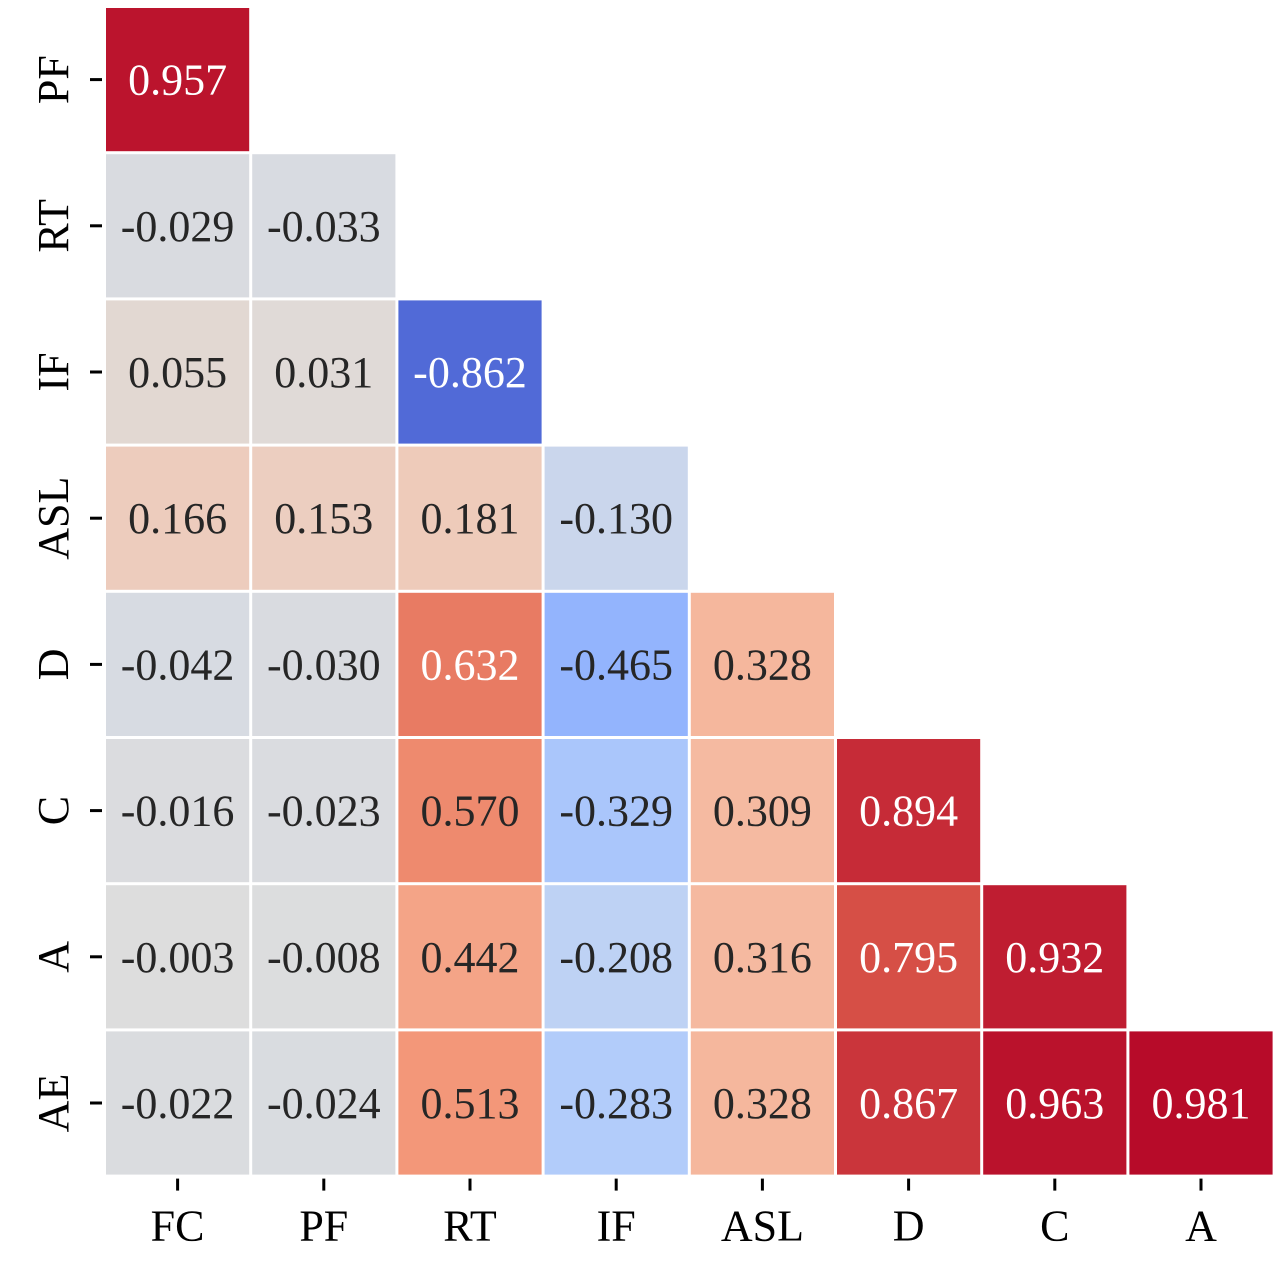 The height and width of the screenshot is (1278, 1276). I want to click on cell-value-label-A-IF: -0.208, so click(616, 957).